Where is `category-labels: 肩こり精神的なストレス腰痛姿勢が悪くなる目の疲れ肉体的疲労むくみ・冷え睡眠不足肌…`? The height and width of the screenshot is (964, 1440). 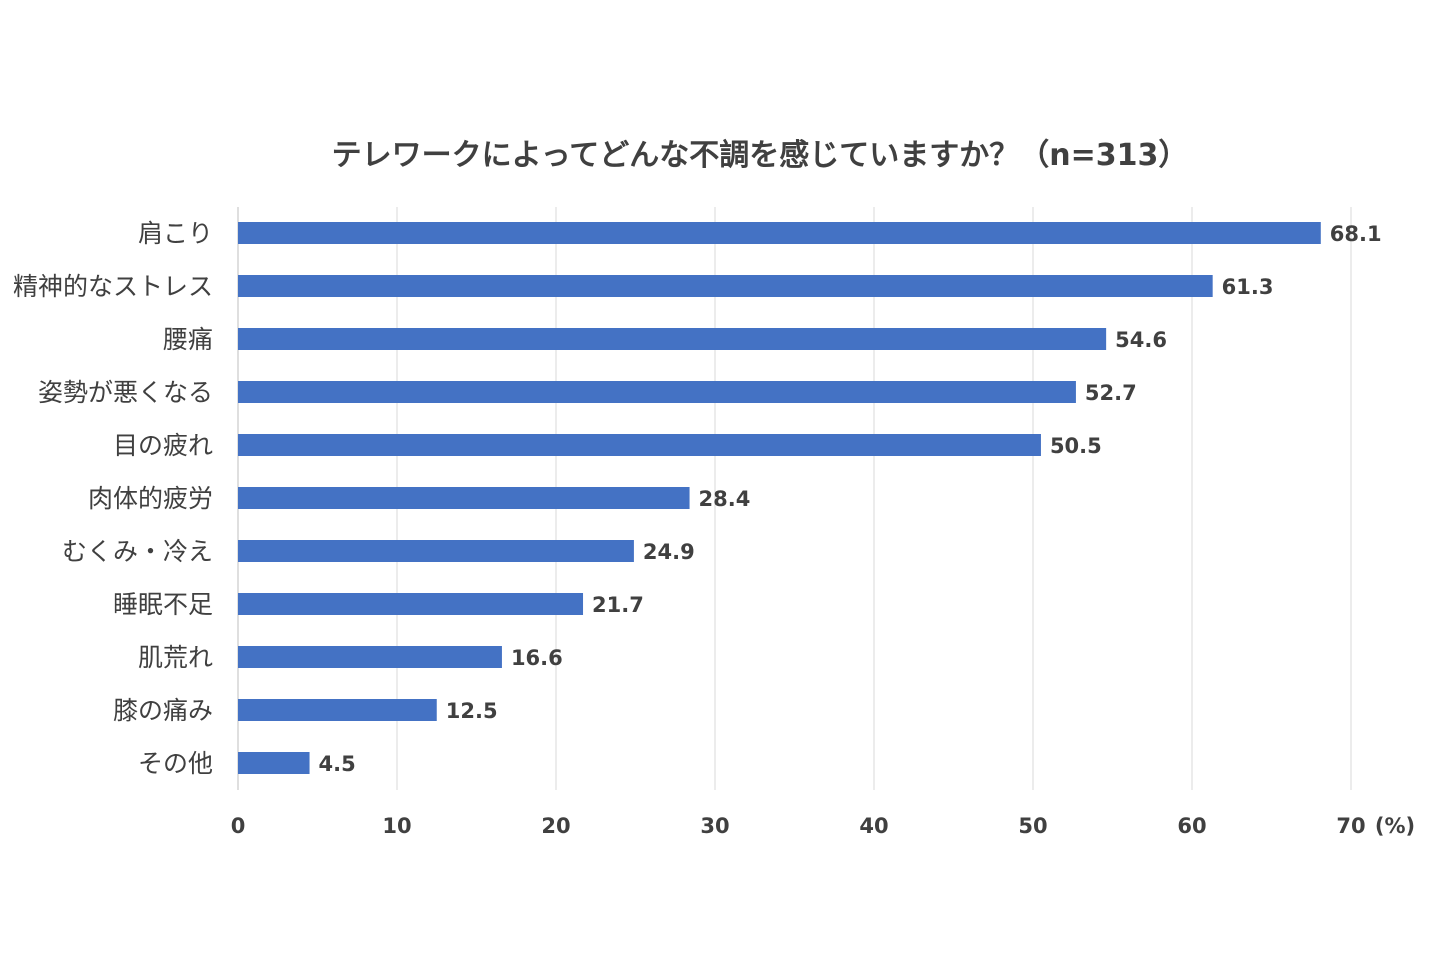 category-labels: 肩こり精神的なストレス腰痛姿勢が悪くなる目の疲れ肉体的疲労むくみ・冷え睡眠不足肌… is located at coordinates (113, 498).